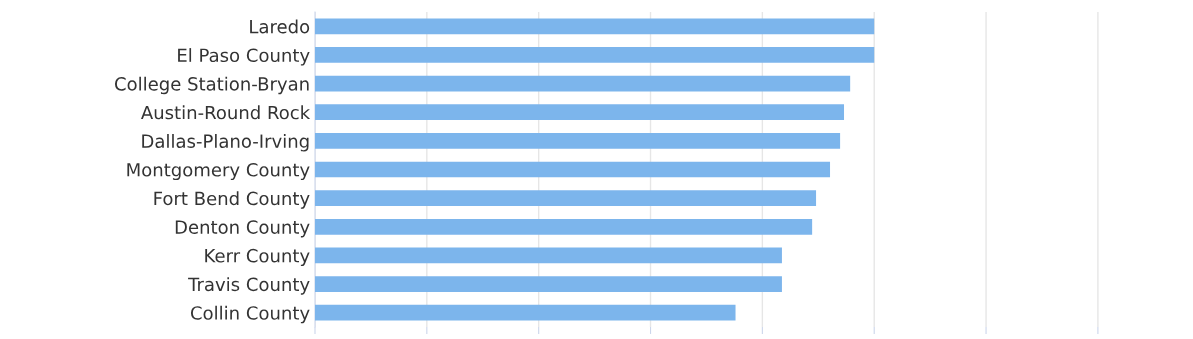 The image size is (1193, 339). I want to click on y-tick-label: Kerr County, so click(257, 257).